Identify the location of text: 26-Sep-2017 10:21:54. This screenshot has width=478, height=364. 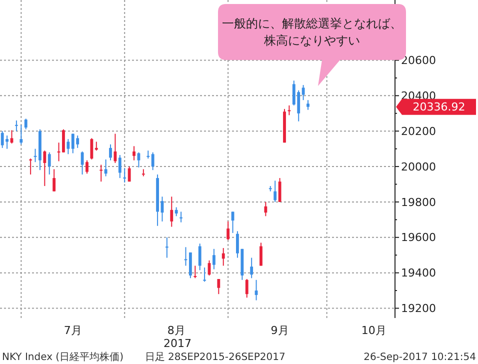
(420, 357).